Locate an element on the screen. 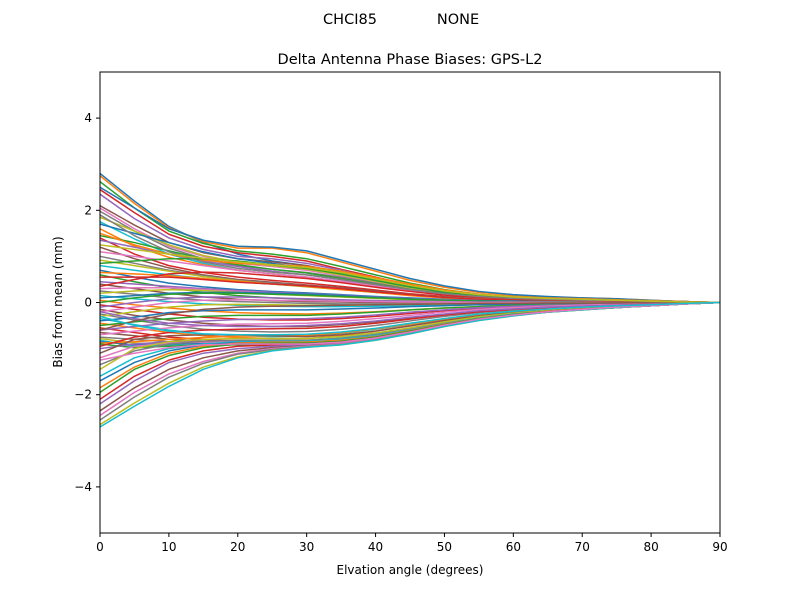  x-tick-label: 20 is located at coordinates (237, 547).